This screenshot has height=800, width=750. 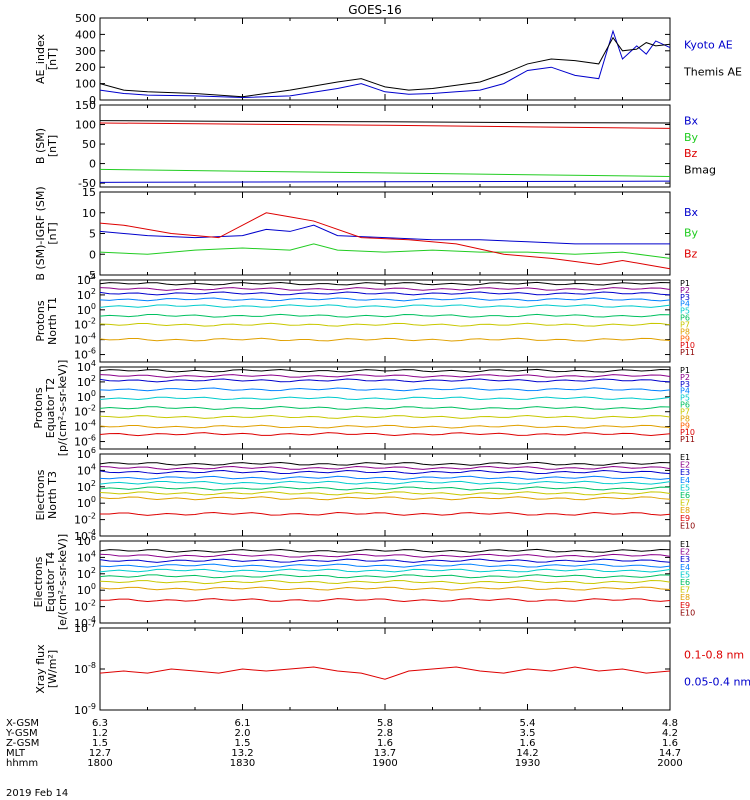 What do you see at coordinates (385, 434) in the screenshot?
I see `series-line-p10` at bounding box center [385, 434].